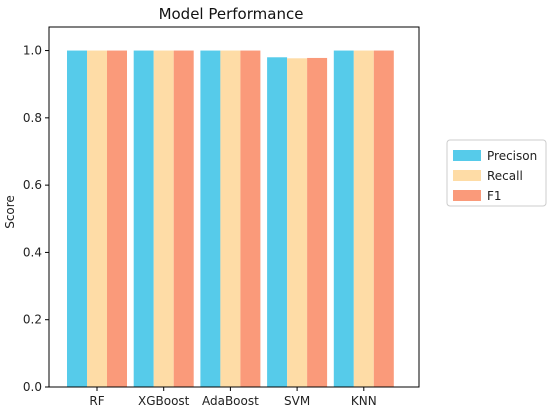 This screenshot has height=412, width=550. Describe the element at coordinates (32, 118) in the screenshot. I see `y-tick-label: 0.8` at that location.